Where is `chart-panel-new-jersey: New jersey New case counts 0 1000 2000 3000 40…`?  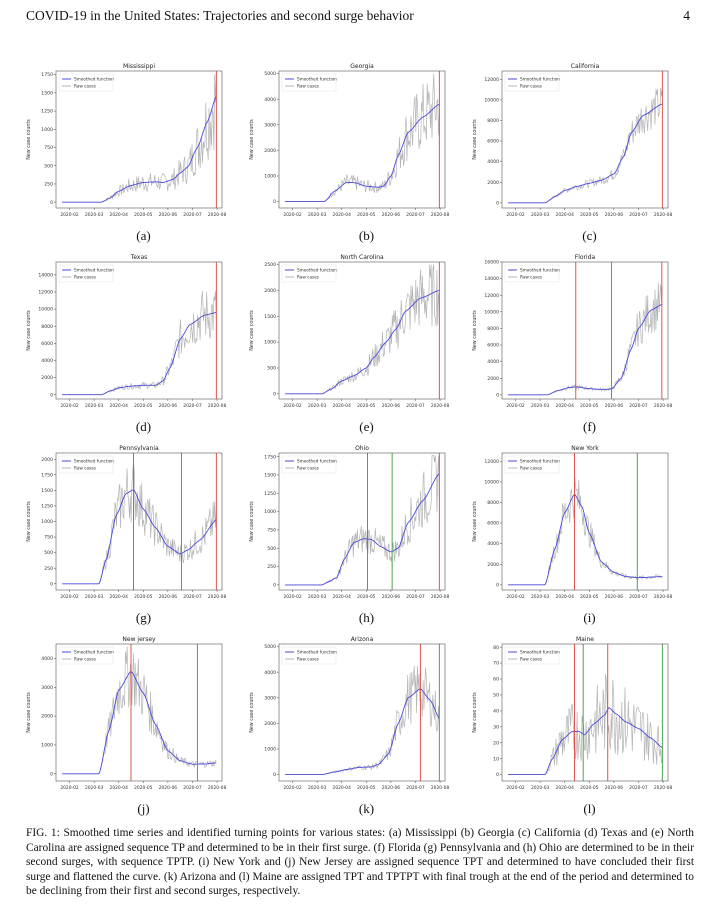
chart-panel-new-jersey: New jersey New case counts 0 1000 2000 3000 40… is located at coordinates (133, 726).